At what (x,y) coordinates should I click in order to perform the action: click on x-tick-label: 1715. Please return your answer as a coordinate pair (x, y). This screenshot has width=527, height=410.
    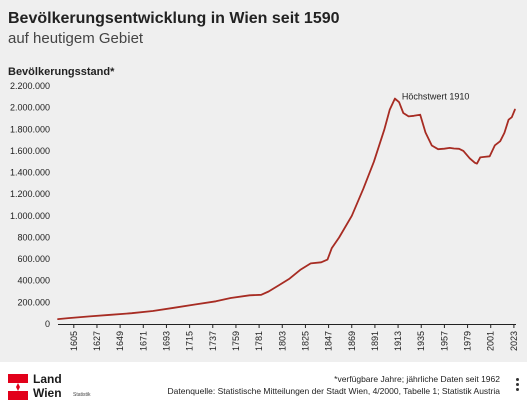
    Looking at the image, I should click on (190, 341).